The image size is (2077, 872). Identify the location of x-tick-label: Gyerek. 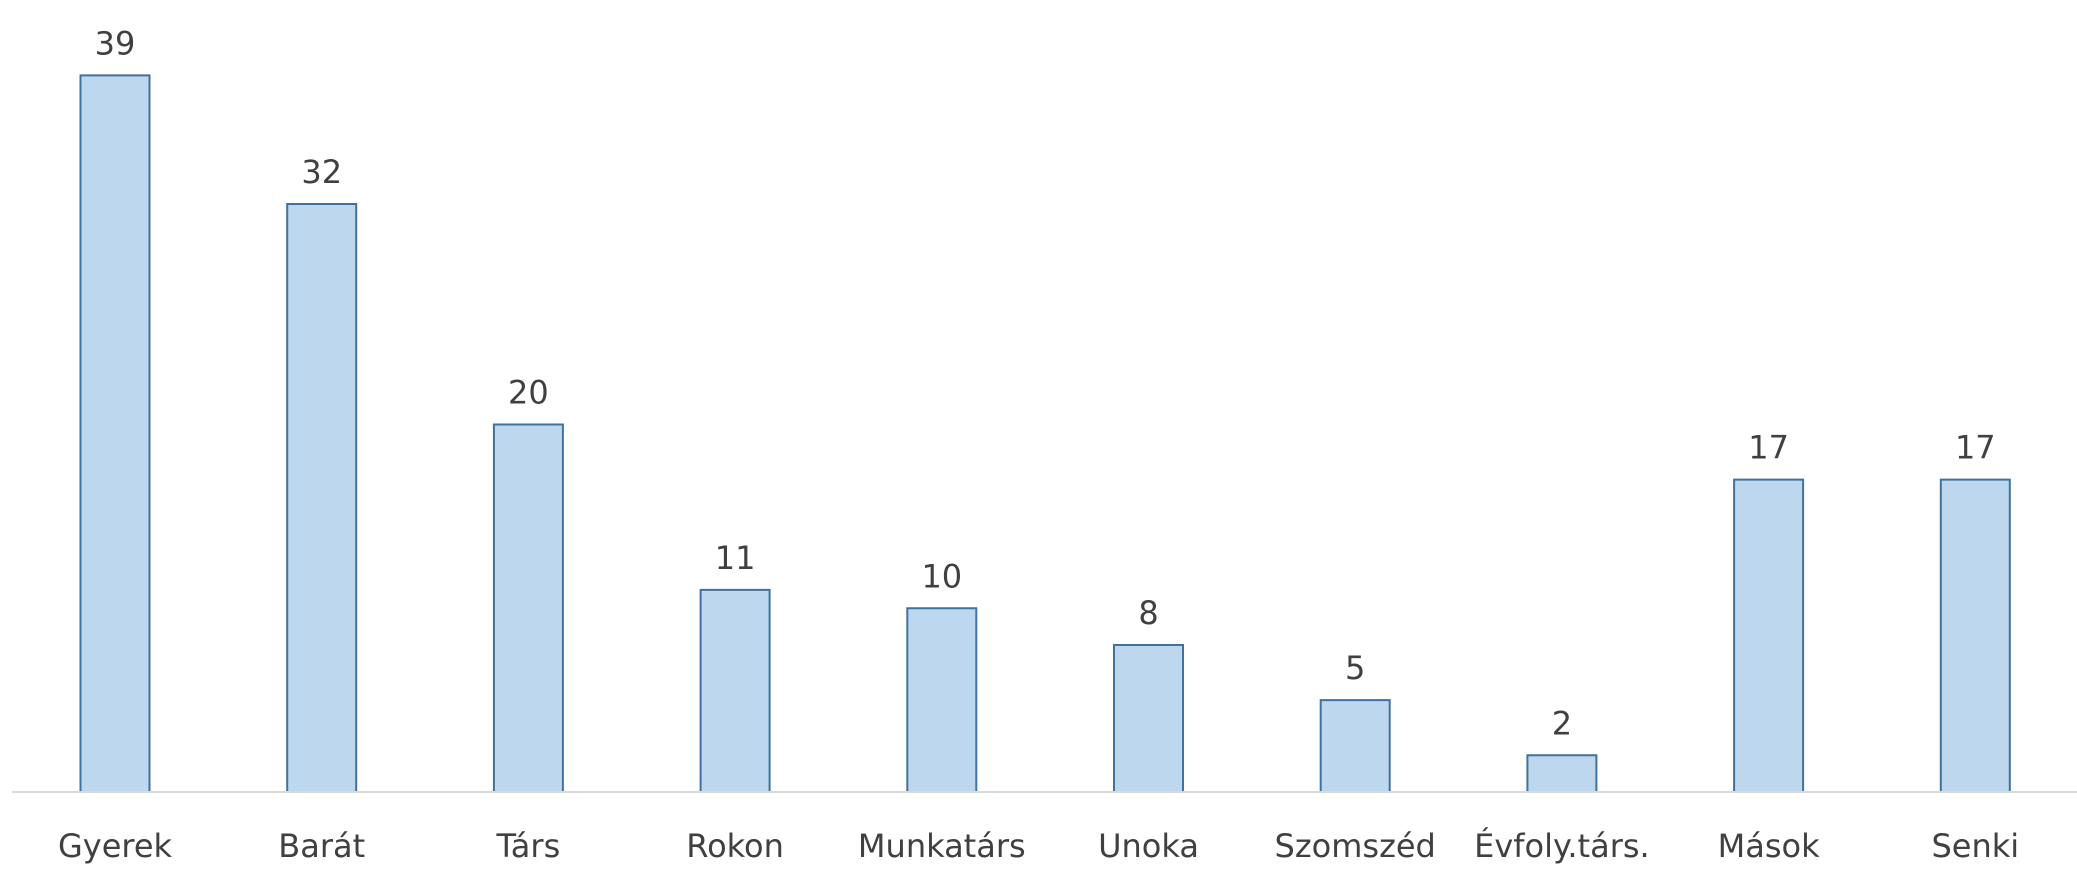
(115, 846).